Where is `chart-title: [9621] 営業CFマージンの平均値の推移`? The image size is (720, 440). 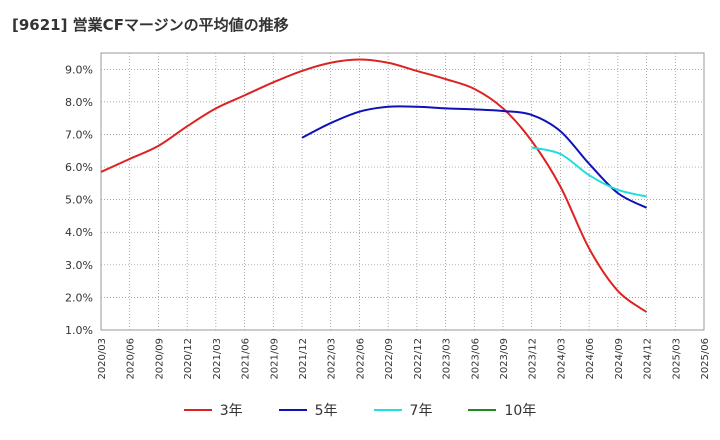
chart-title: [9621] 営業CFマージンの平均値の推移 is located at coordinates (150, 25).